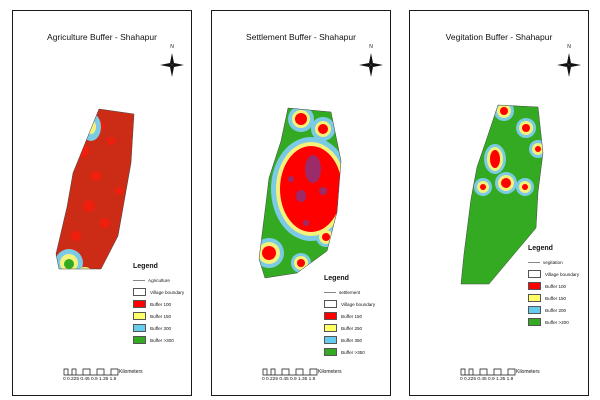 This screenshot has height=400, width=600. I want to click on agriculture-patches, so click(97, 181).